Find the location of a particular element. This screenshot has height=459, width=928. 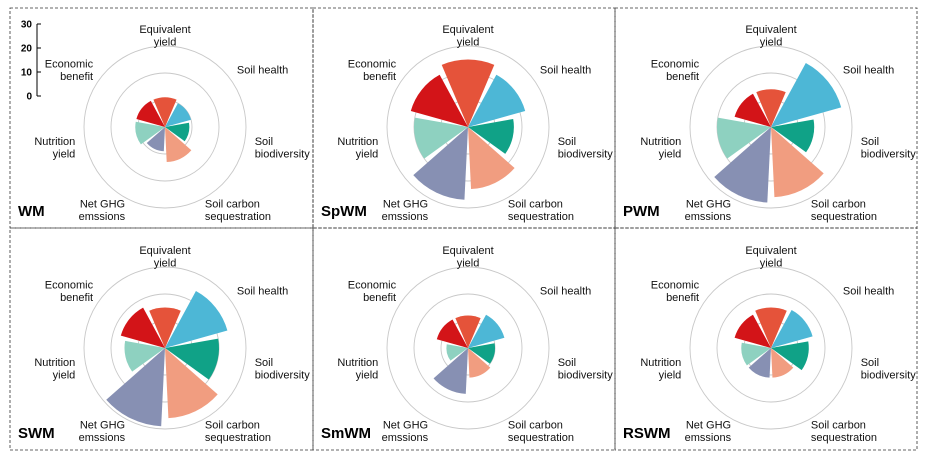

panel-title: SmWM is located at coordinates (346, 433).